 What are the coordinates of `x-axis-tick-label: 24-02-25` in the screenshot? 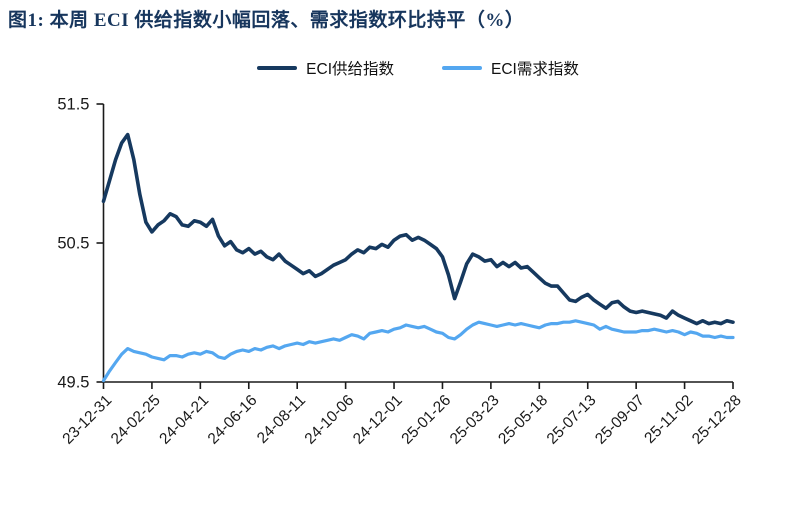 It's located at (136, 420).